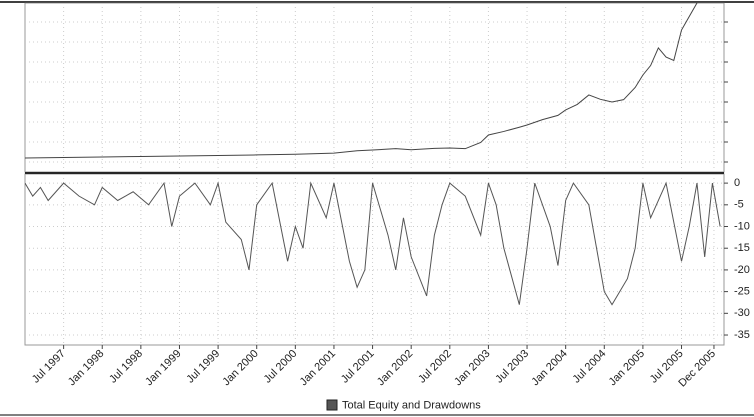 The height and width of the screenshot is (417, 754). What do you see at coordinates (435, 367) in the screenshot?
I see `x-tick-label: Jul 2002` at bounding box center [435, 367].